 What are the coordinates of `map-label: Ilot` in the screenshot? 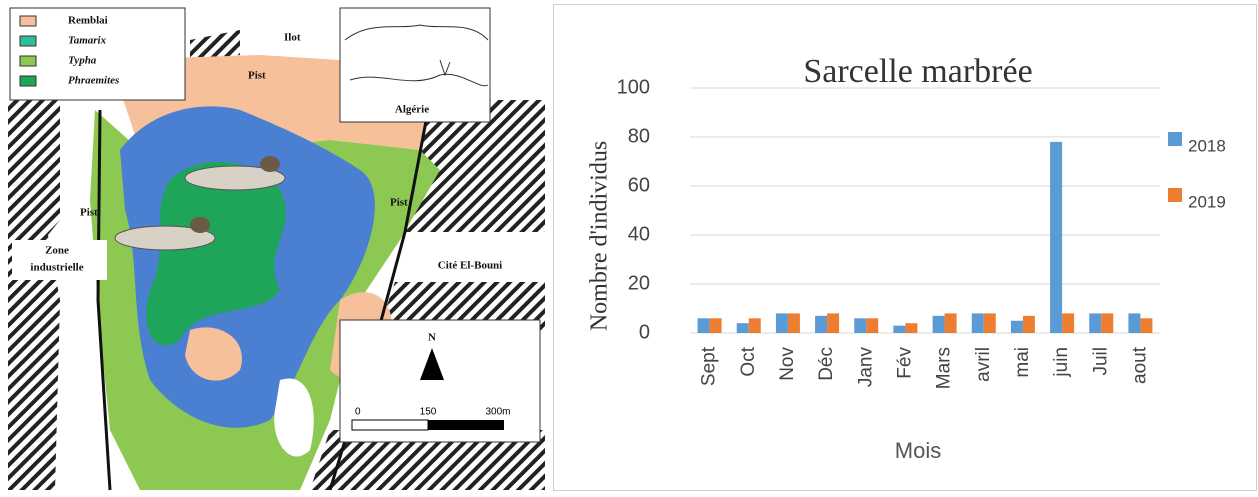 It's located at (292, 38).